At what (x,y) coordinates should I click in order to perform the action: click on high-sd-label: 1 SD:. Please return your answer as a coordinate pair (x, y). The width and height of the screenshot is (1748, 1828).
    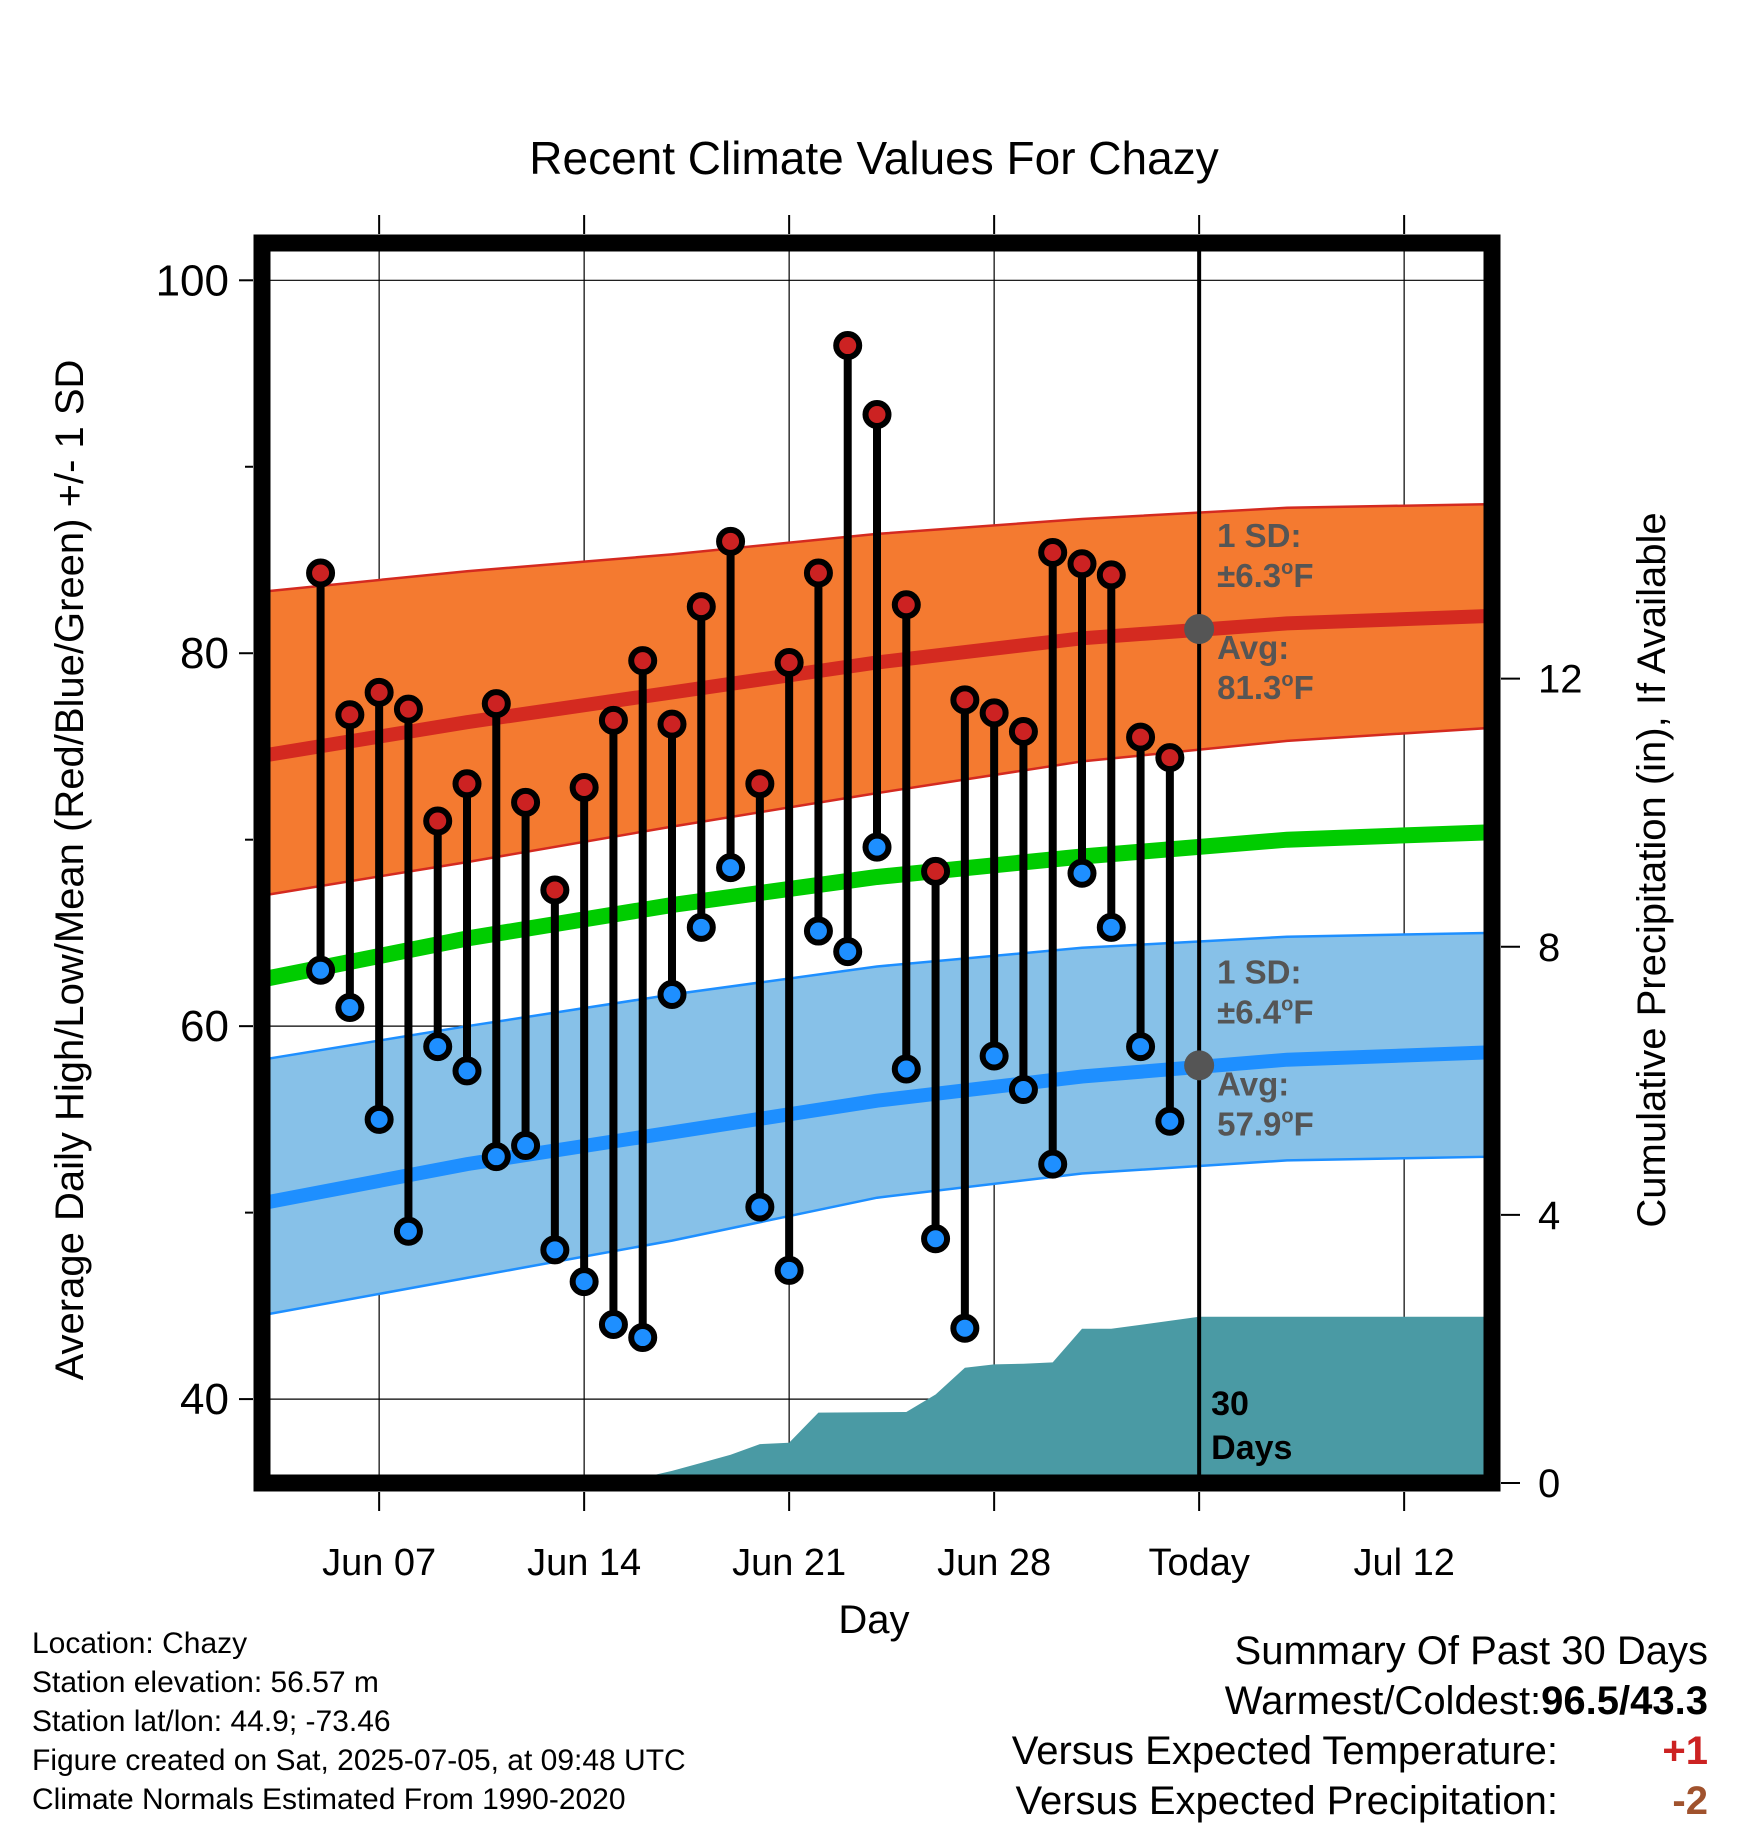
    Looking at the image, I should click on (1259, 535).